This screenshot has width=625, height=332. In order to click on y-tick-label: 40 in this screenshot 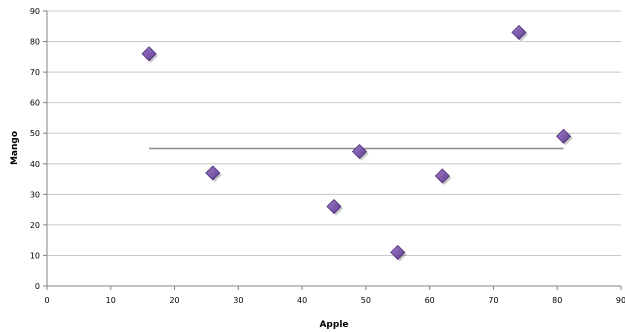, I will do `click(35, 164)`.